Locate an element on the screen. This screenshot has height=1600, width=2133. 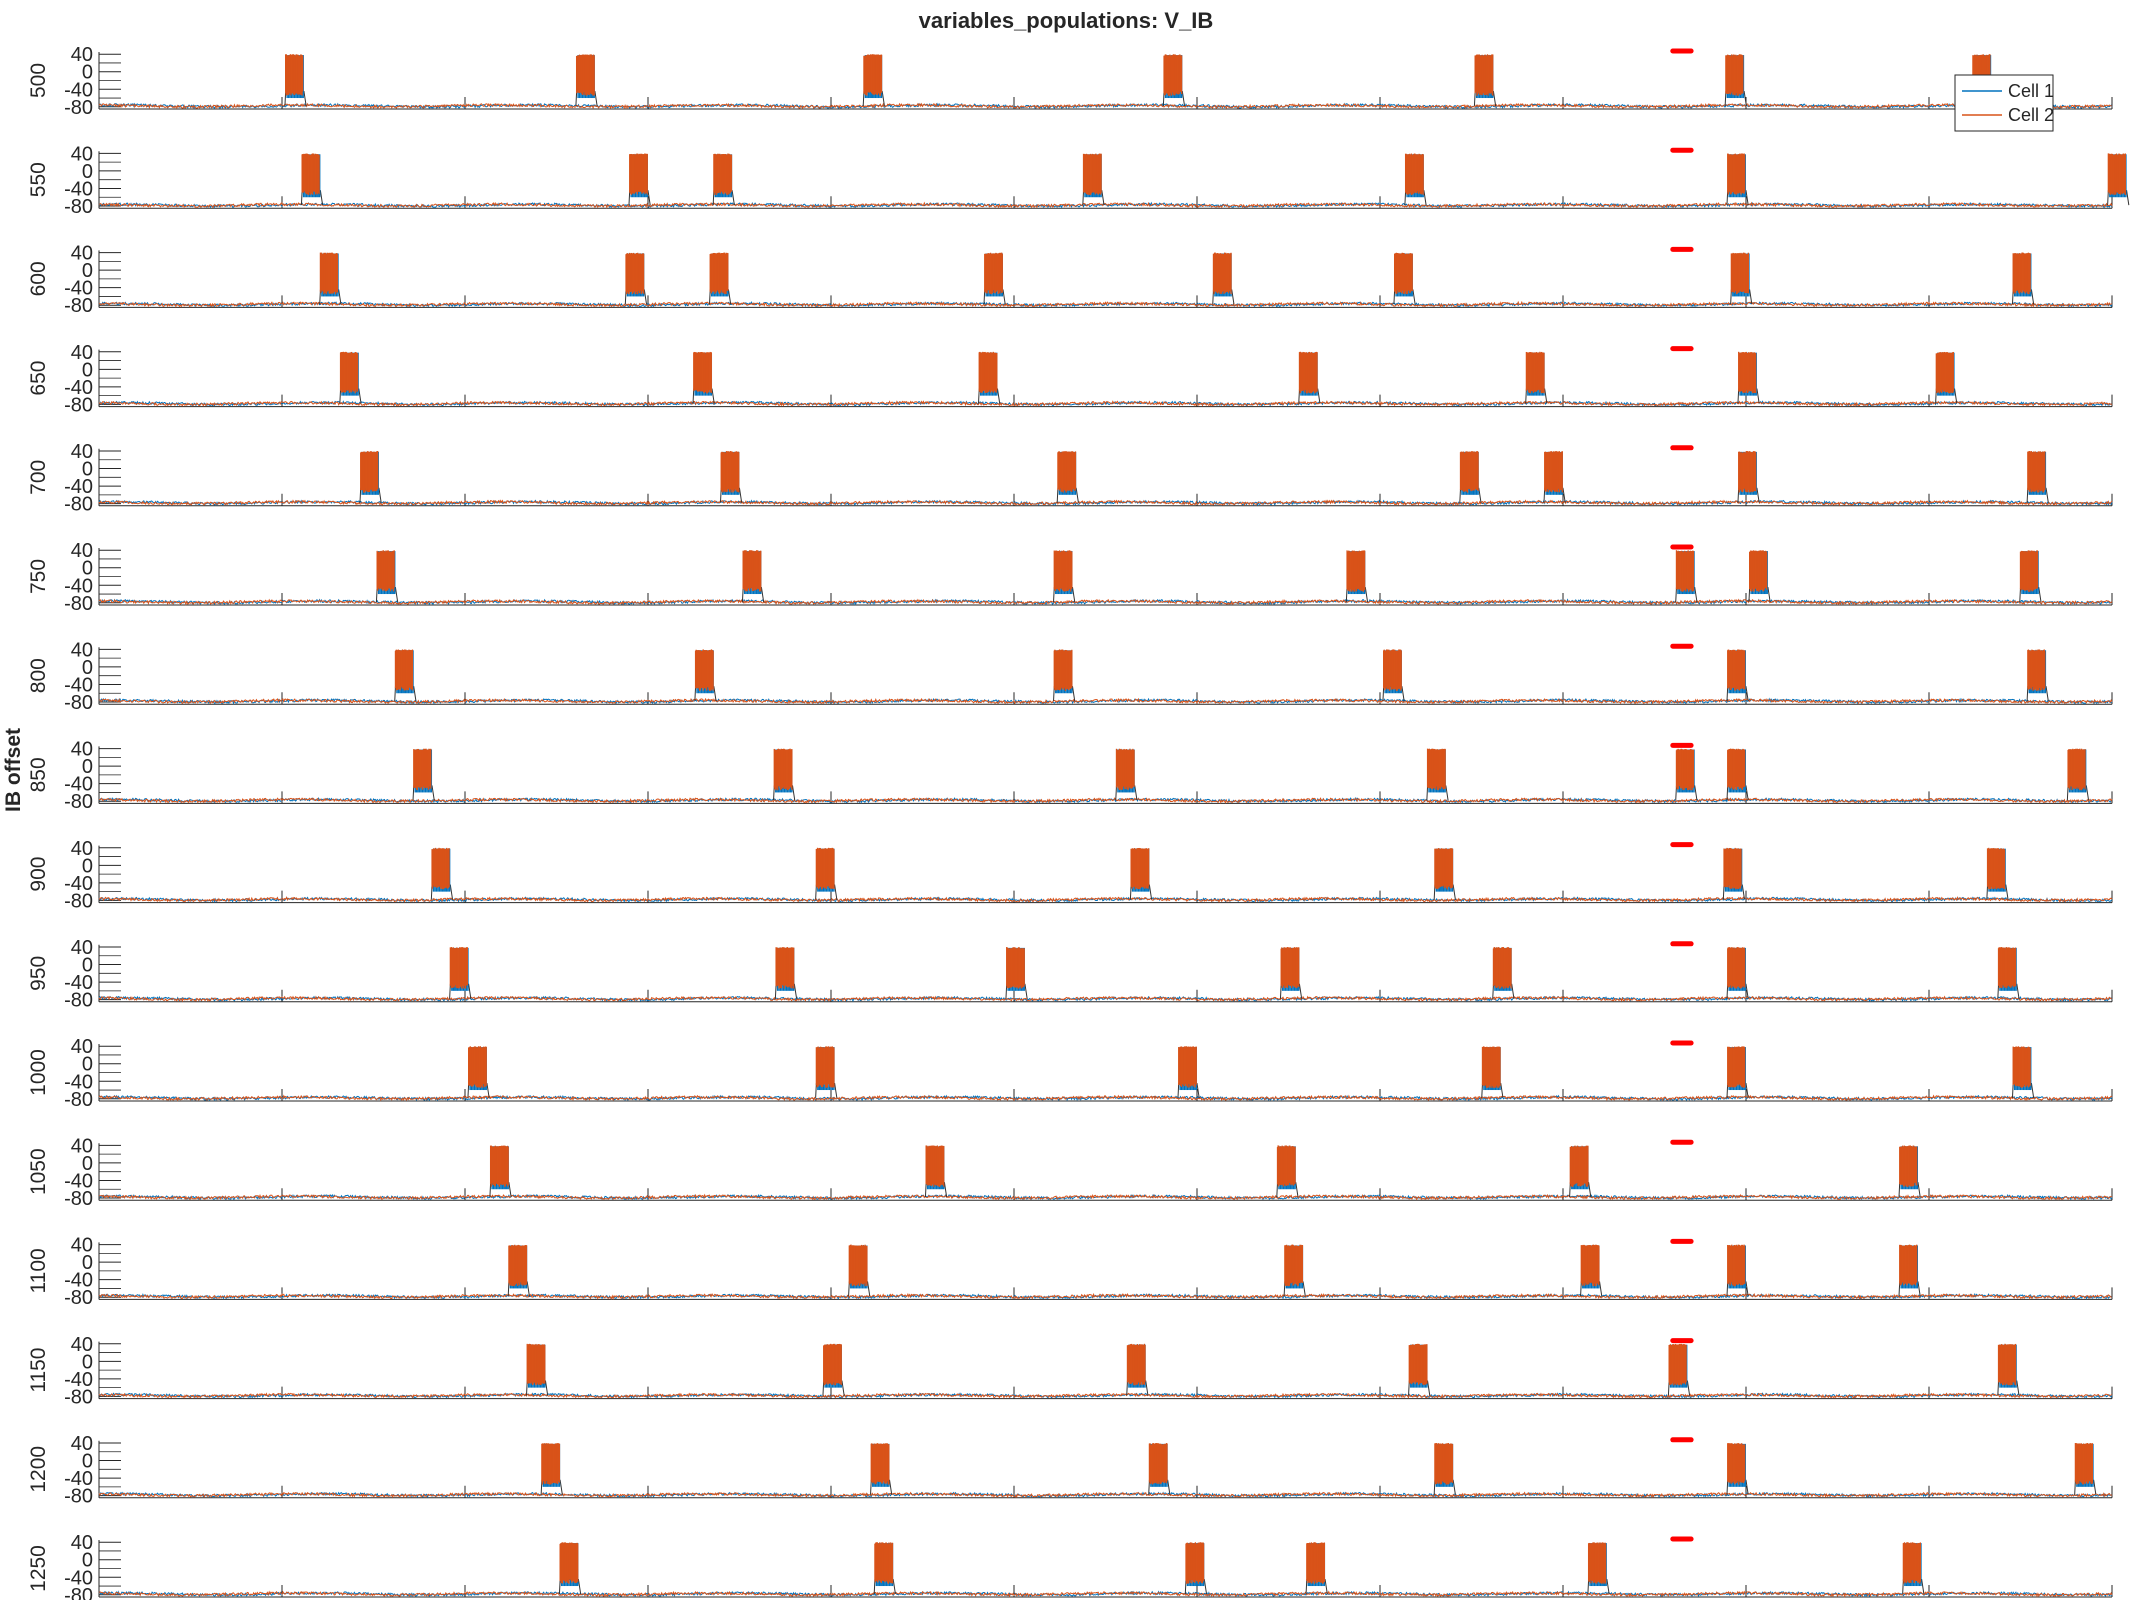
panel-offset-label: 950 is located at coordinates (38, 973).